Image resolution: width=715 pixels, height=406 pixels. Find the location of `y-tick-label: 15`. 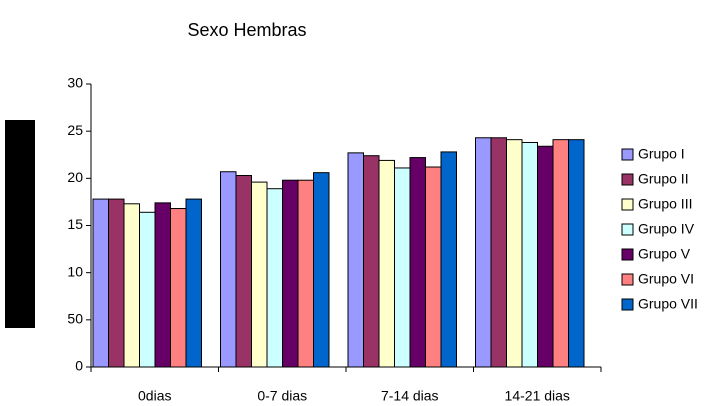

y-tick-label: 15 is located at coordinates (75, 224).